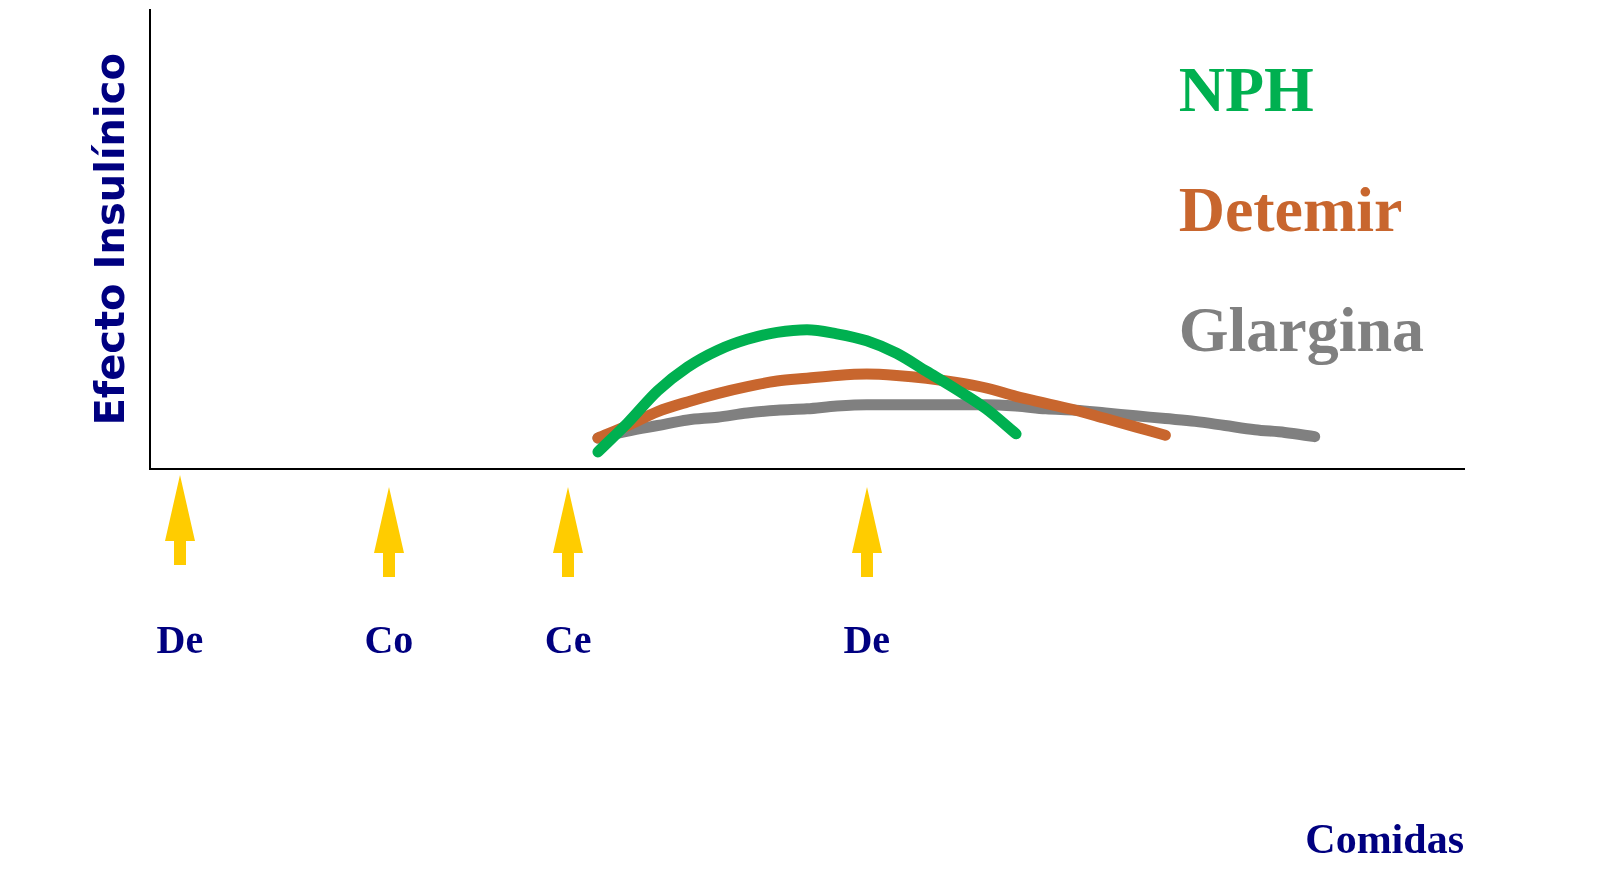 The height and width of the screenshot is (881, 1614). I want to click on y-axis-title: Efecto Insulínico, so click(110, 239).